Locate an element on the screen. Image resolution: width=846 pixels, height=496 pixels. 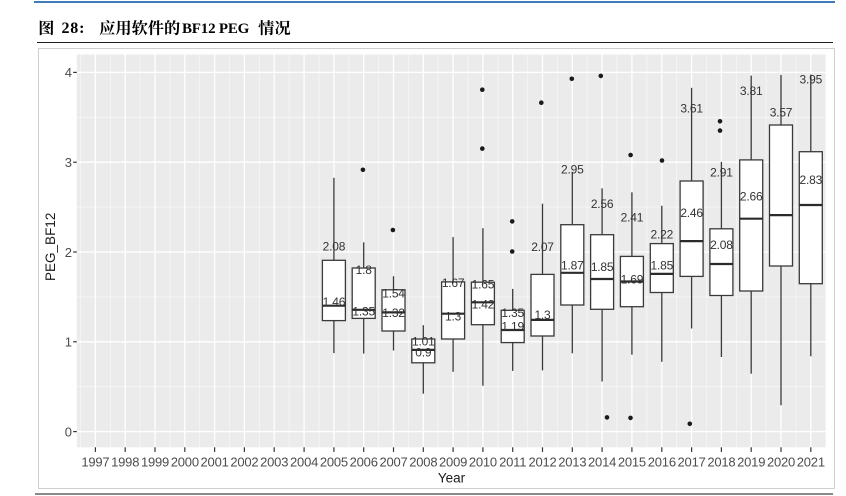
svg-text: 1997 is located at coordinates (95, 461).